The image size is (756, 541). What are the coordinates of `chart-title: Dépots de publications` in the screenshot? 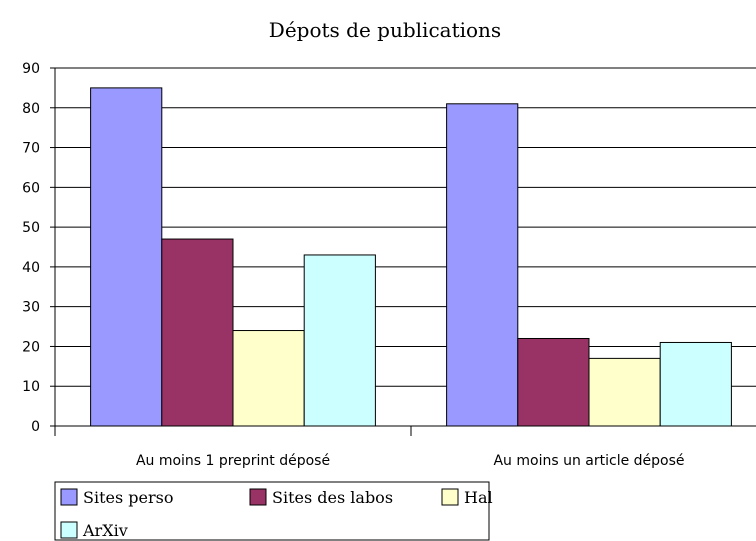 It's located at (385, 30).